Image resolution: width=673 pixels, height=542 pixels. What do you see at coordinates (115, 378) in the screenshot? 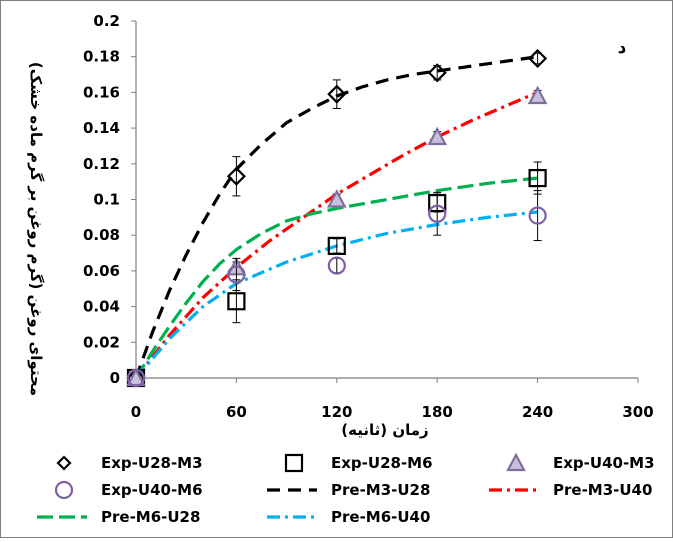
I see `y-tick-label: 0` at bounding box center [115, 378].